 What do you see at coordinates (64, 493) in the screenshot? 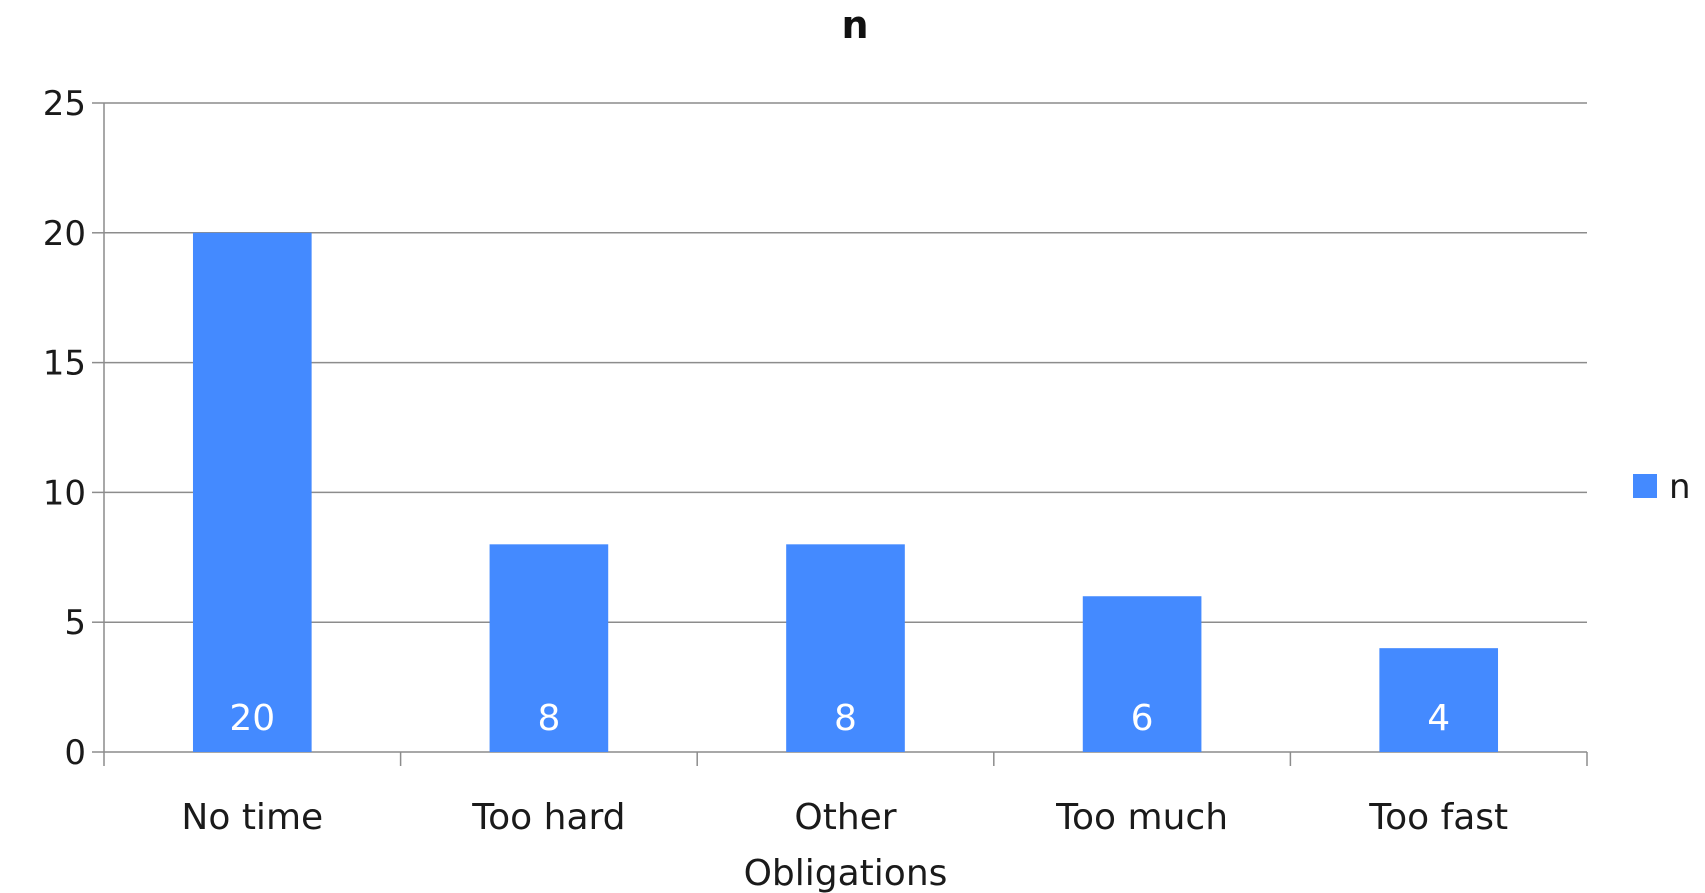
I see `y-tick-label: 10` at bounding box center [64, 493].